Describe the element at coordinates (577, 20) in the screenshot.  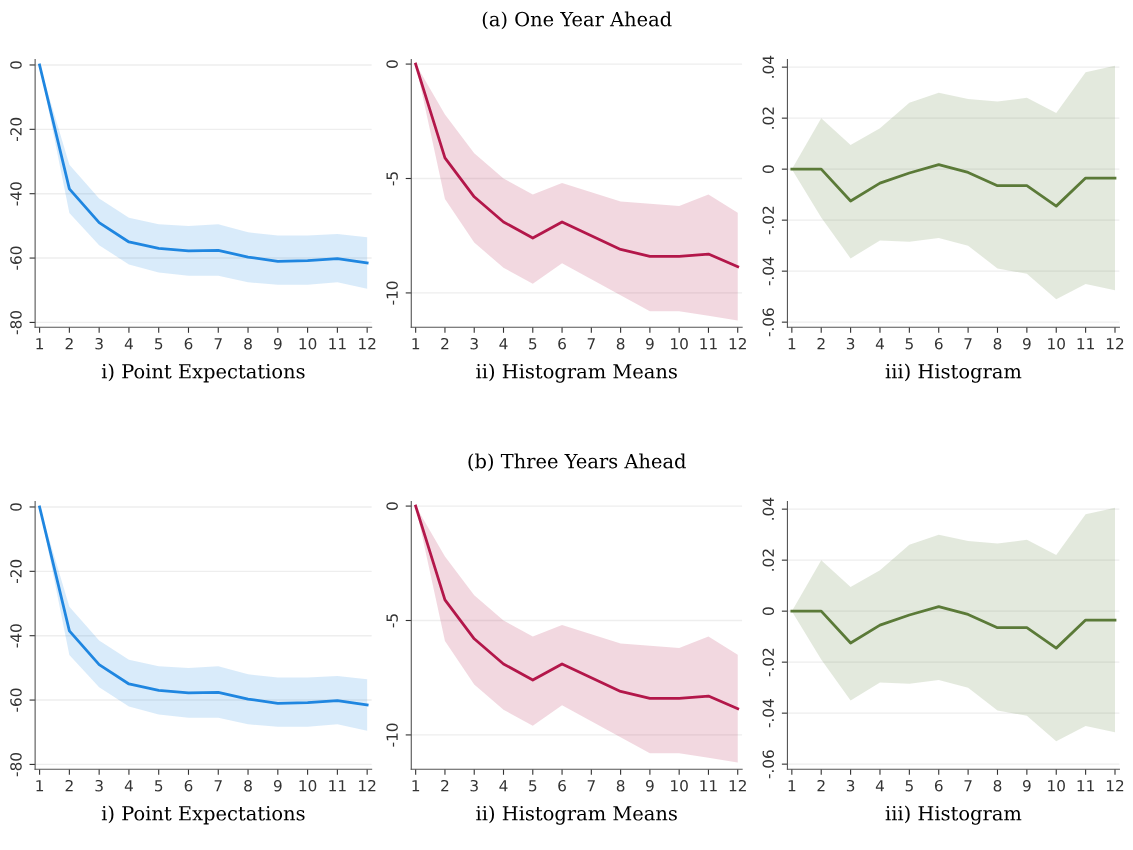
I see `chart-title: (a) One Year Ahead` at that location.